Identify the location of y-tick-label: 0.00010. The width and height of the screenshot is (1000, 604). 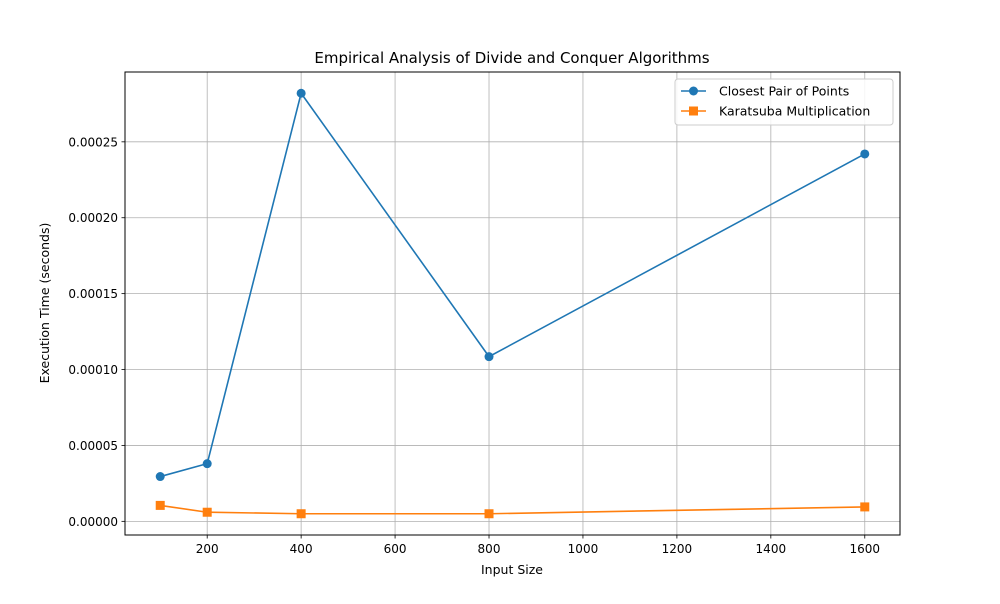
(93, 370).